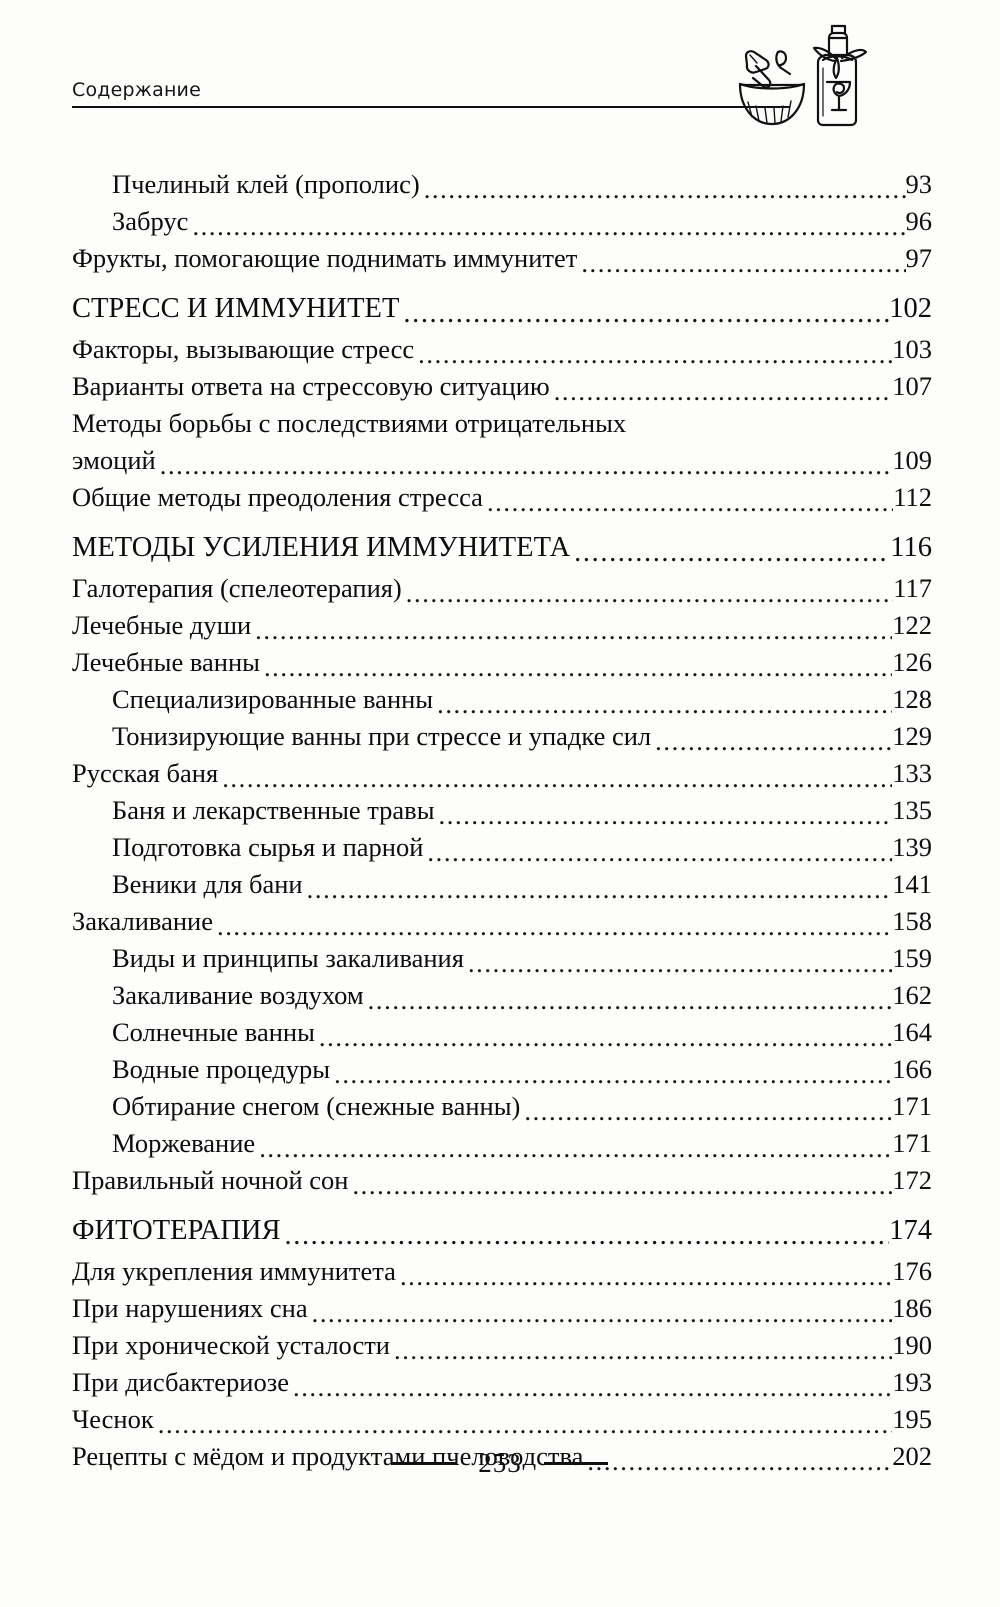  What do you see at coordinates (912, 736) in the screenshot?
I see `toc-page-number: 129` at bounding box center [912, 736].